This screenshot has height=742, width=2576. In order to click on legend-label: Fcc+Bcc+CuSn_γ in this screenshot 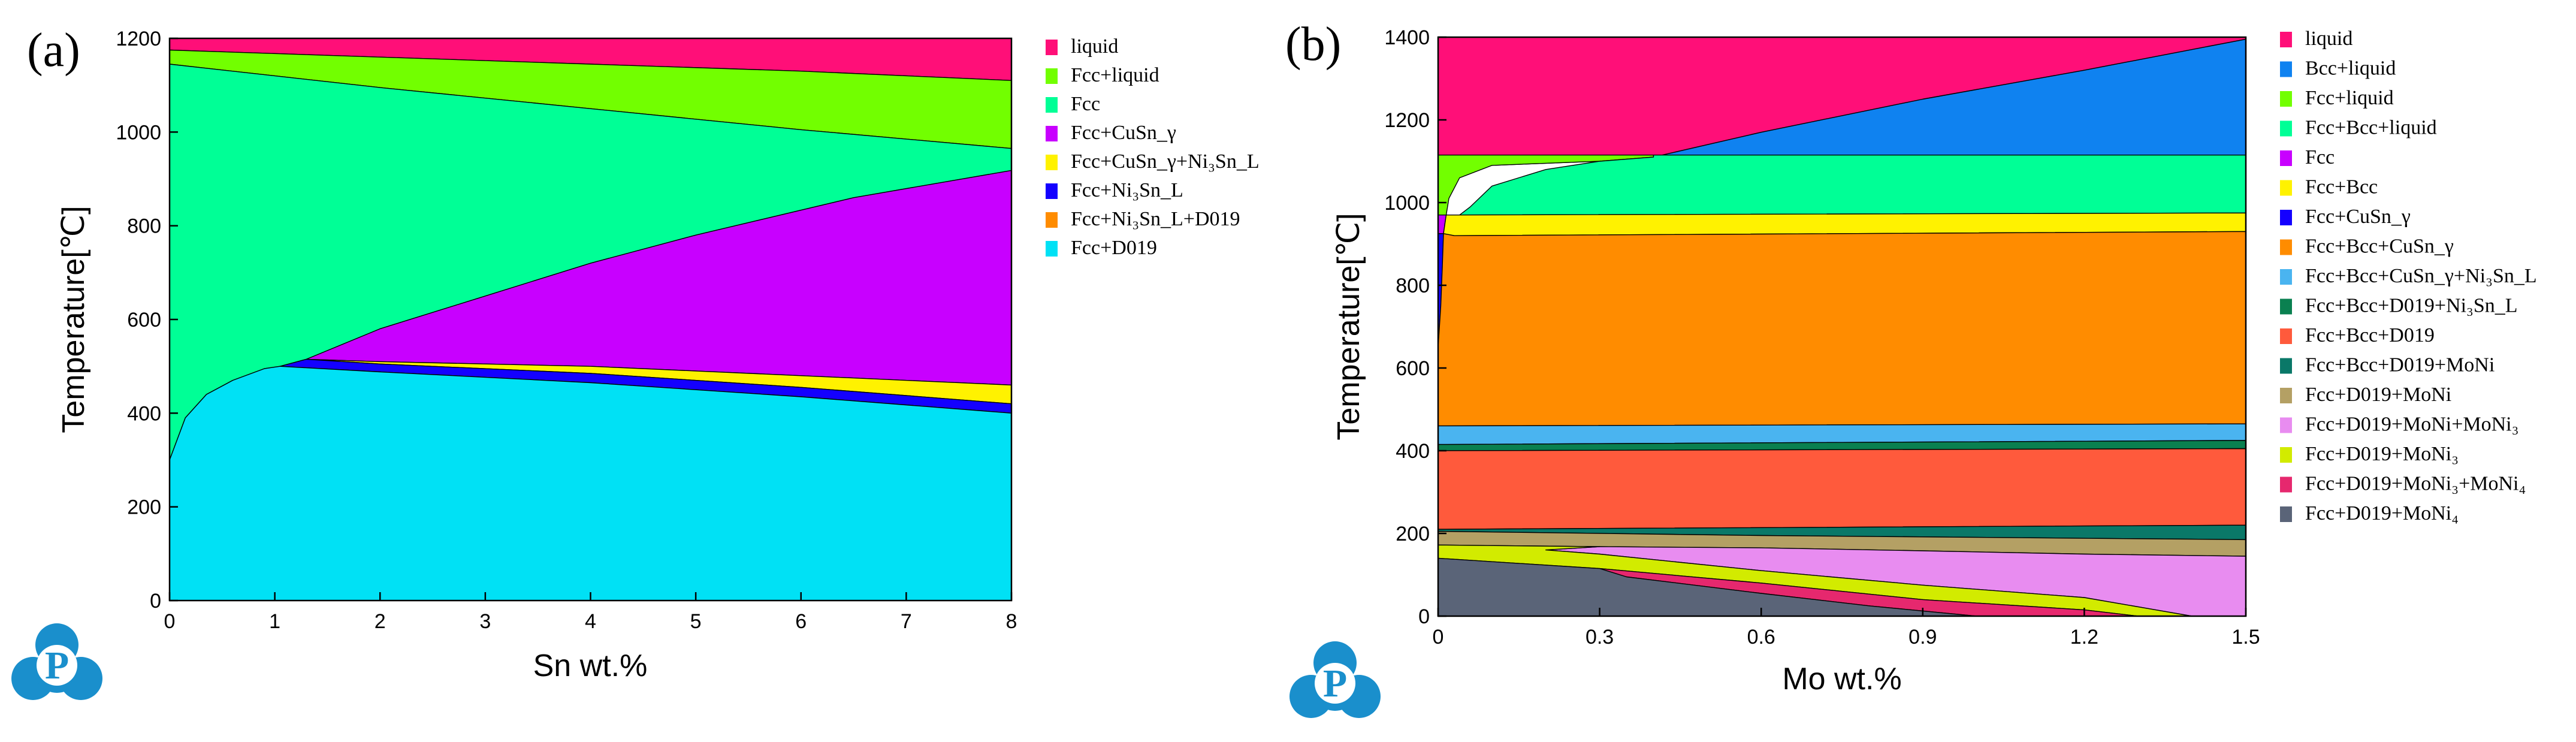, I will do `click(2380, 247)`.